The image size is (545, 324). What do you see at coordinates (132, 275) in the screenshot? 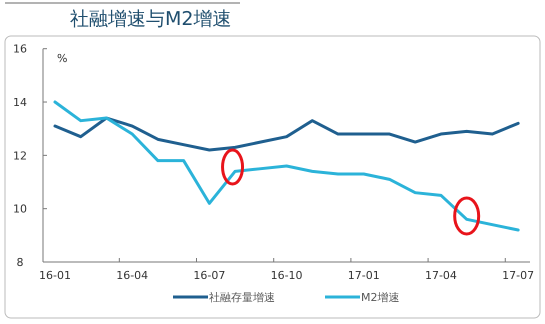
I see `x-tick-label: 16-04` at bounding box center [132, 275].